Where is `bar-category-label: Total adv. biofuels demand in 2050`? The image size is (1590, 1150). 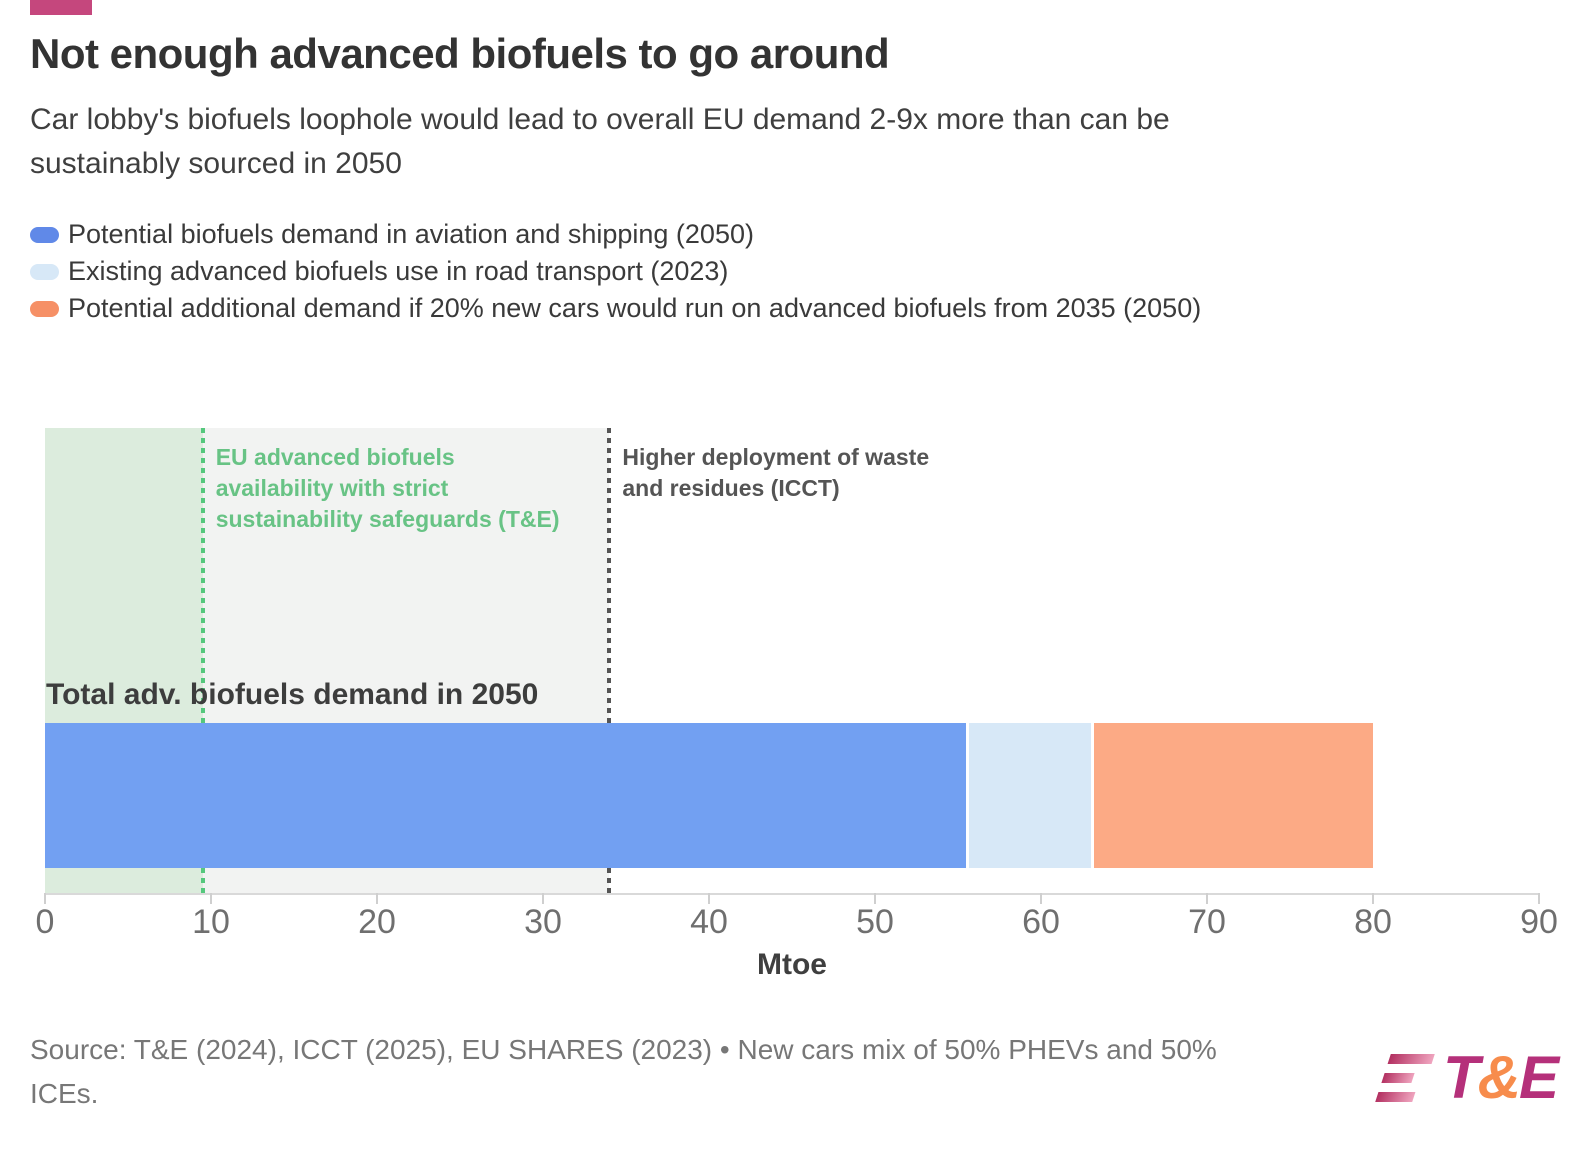
bar-category-label: Total adv. biofuels demand in 2050 is located at coordinates (292, 694).